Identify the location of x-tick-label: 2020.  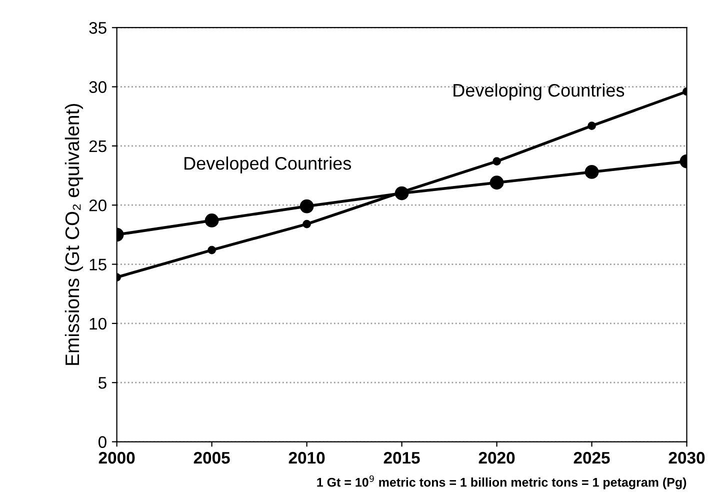
(496, 458).